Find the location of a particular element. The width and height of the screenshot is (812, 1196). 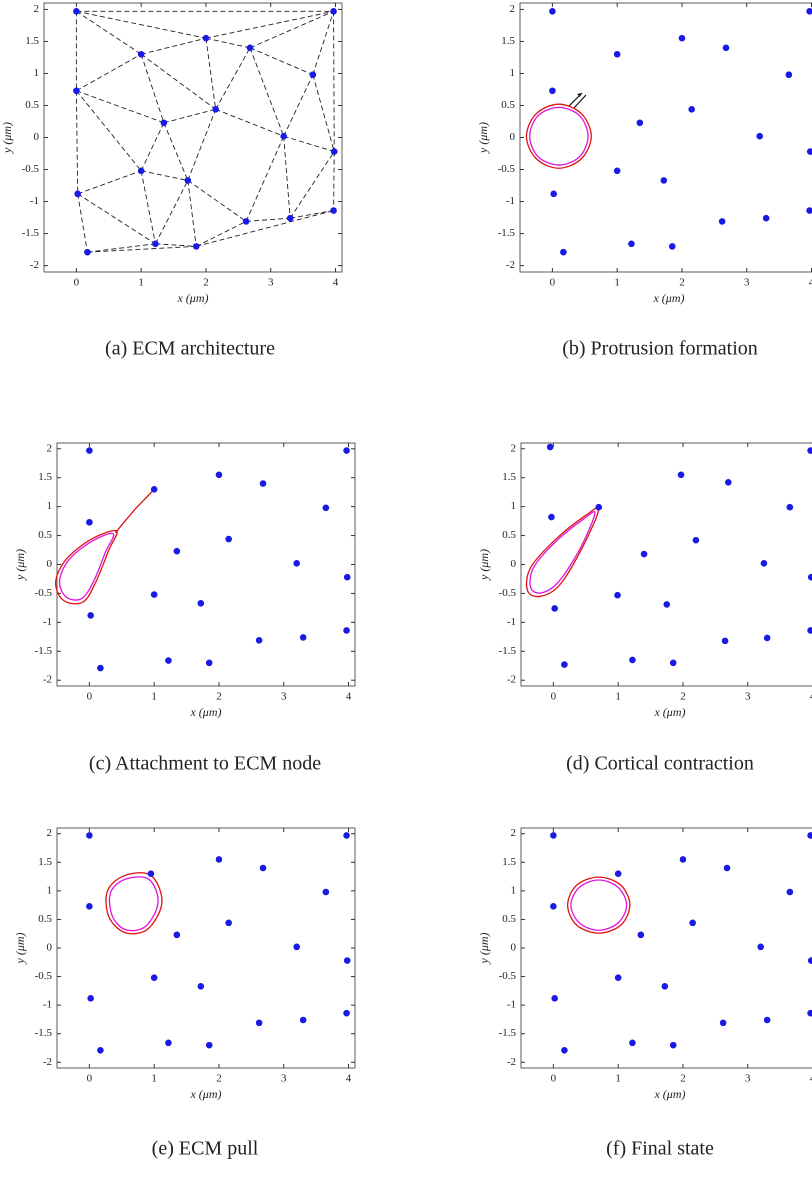

x-tick-label: 1 is located at coordinates (141, 283).